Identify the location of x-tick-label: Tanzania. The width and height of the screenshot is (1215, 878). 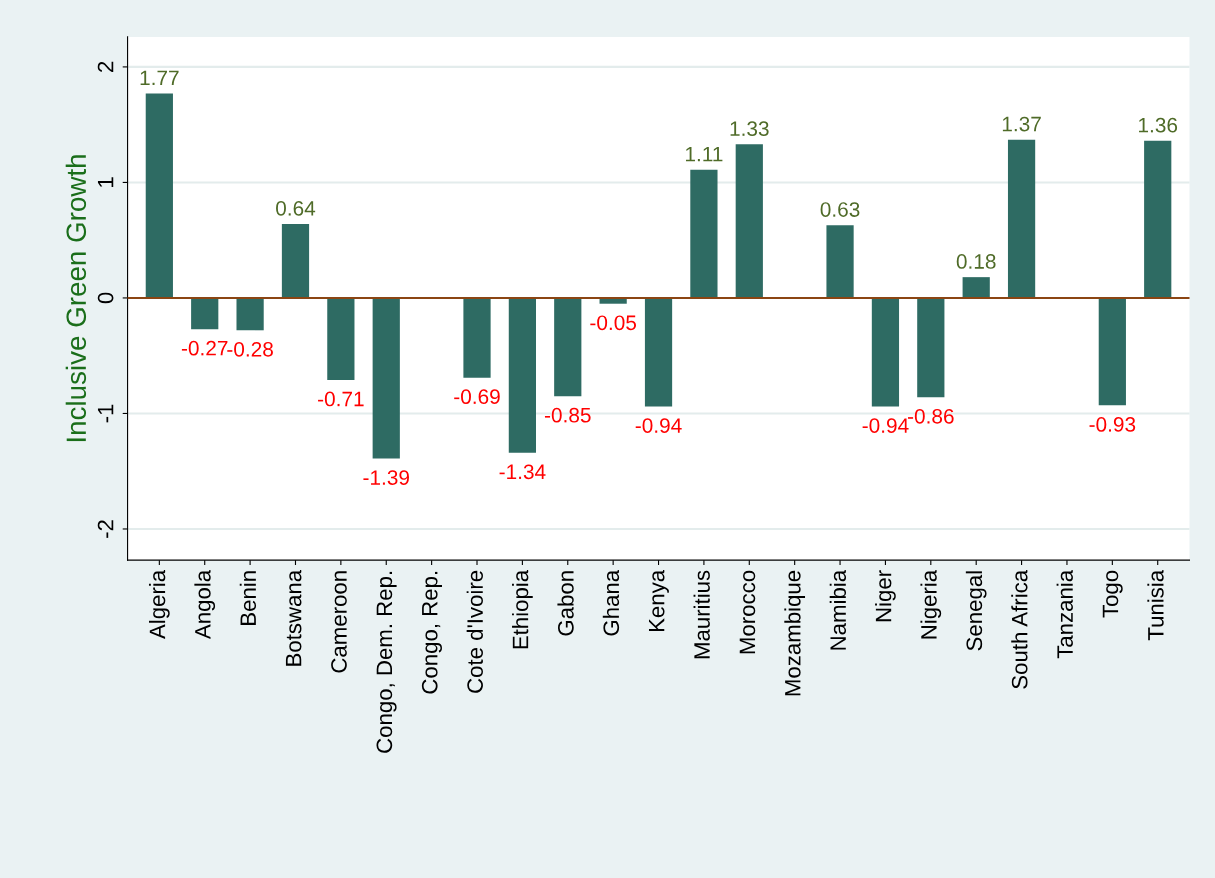
(1064, 614).